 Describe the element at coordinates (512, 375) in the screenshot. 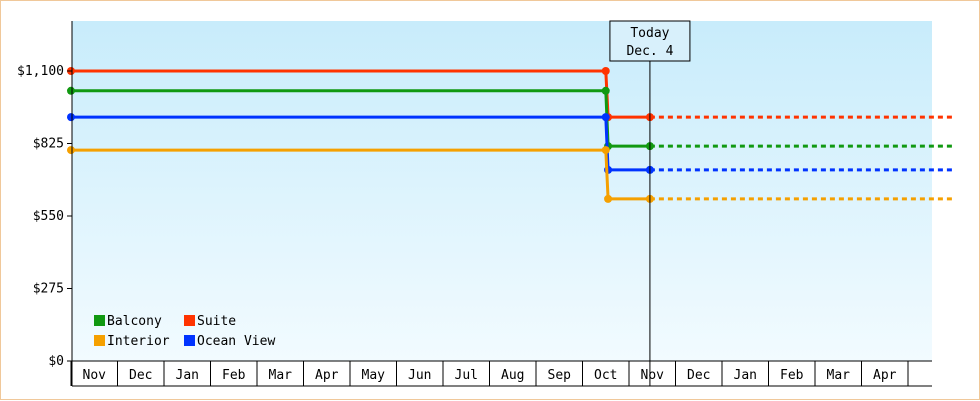

I see `x-tick-label: Aug` at that location.